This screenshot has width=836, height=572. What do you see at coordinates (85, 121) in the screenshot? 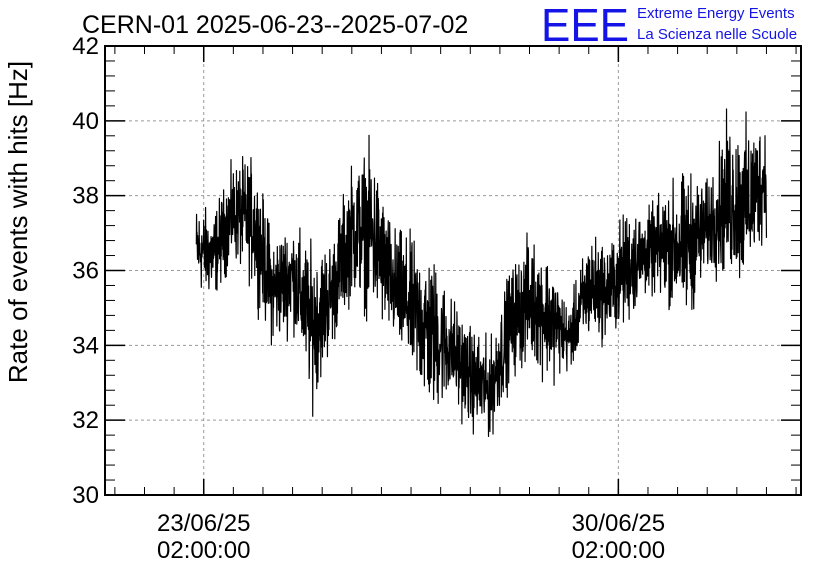
I see `y-tick-label: 40` at bounding box center [85, 121].